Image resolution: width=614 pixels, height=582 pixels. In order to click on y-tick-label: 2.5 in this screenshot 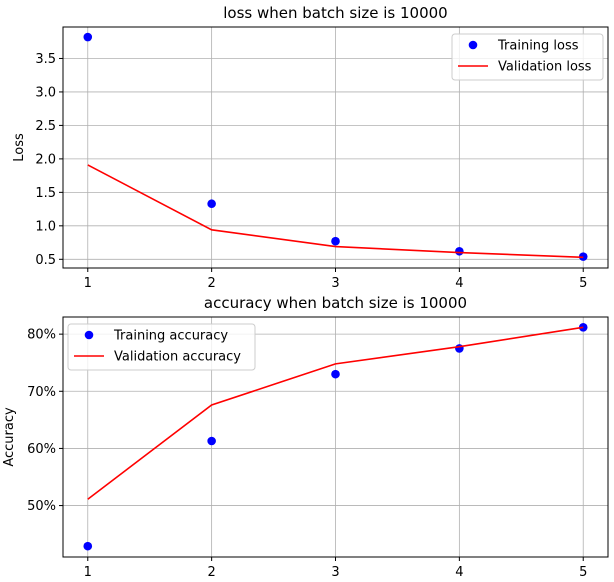, I will do `click(45, 126)`.